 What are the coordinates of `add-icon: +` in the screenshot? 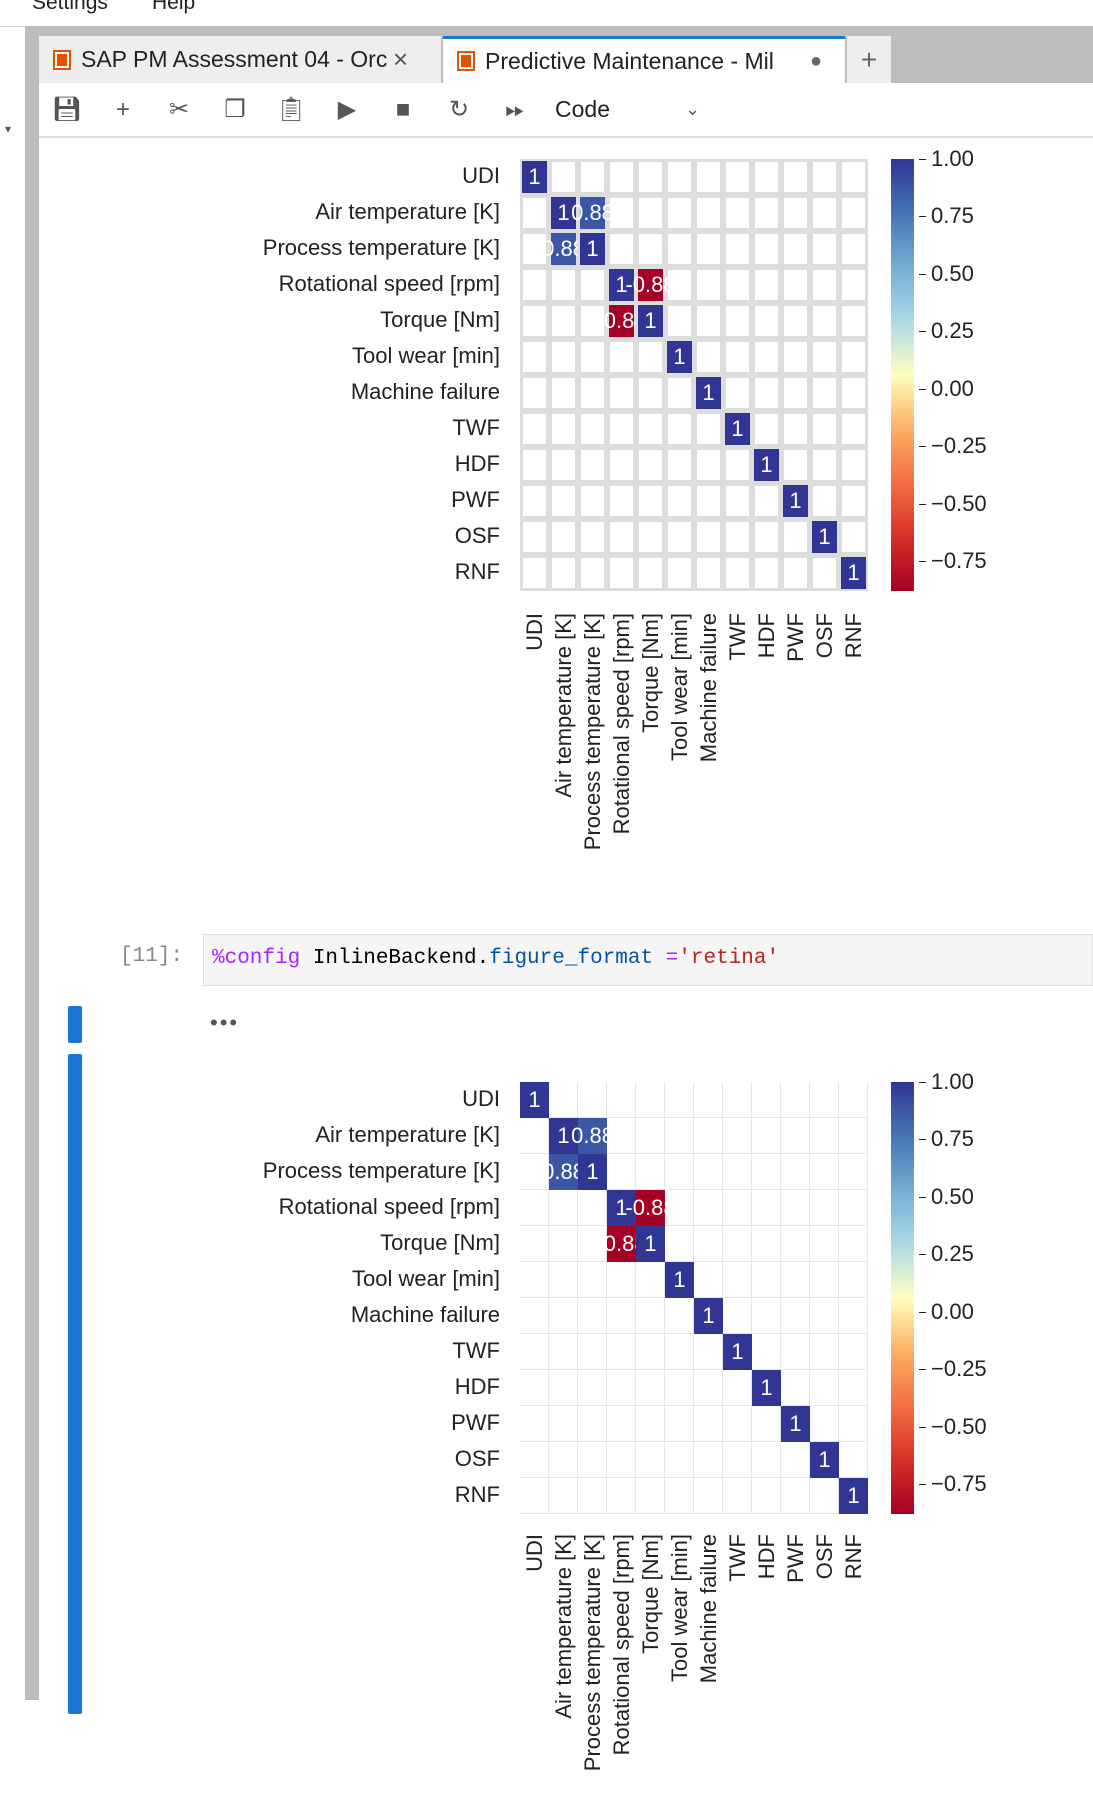 It's located at (122, 109).